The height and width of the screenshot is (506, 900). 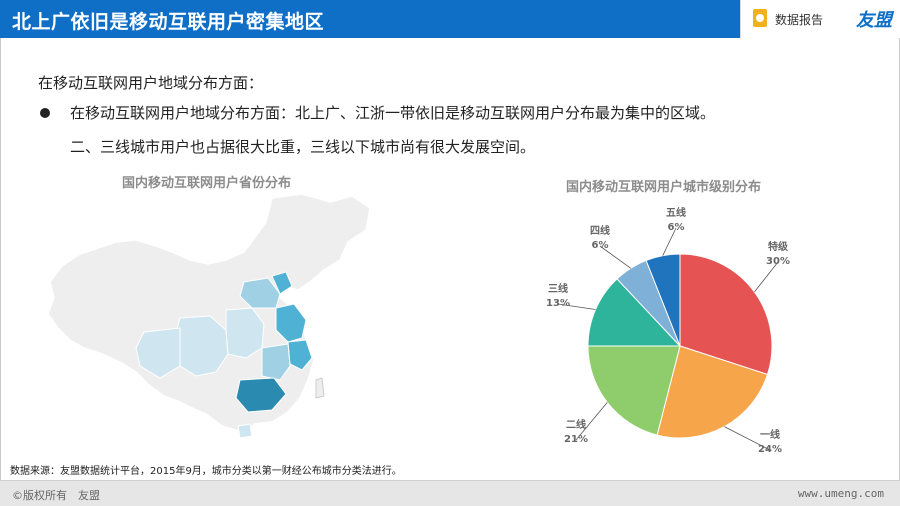 I want to click on pie-label-2: 二线, so click(x=576, y=424).